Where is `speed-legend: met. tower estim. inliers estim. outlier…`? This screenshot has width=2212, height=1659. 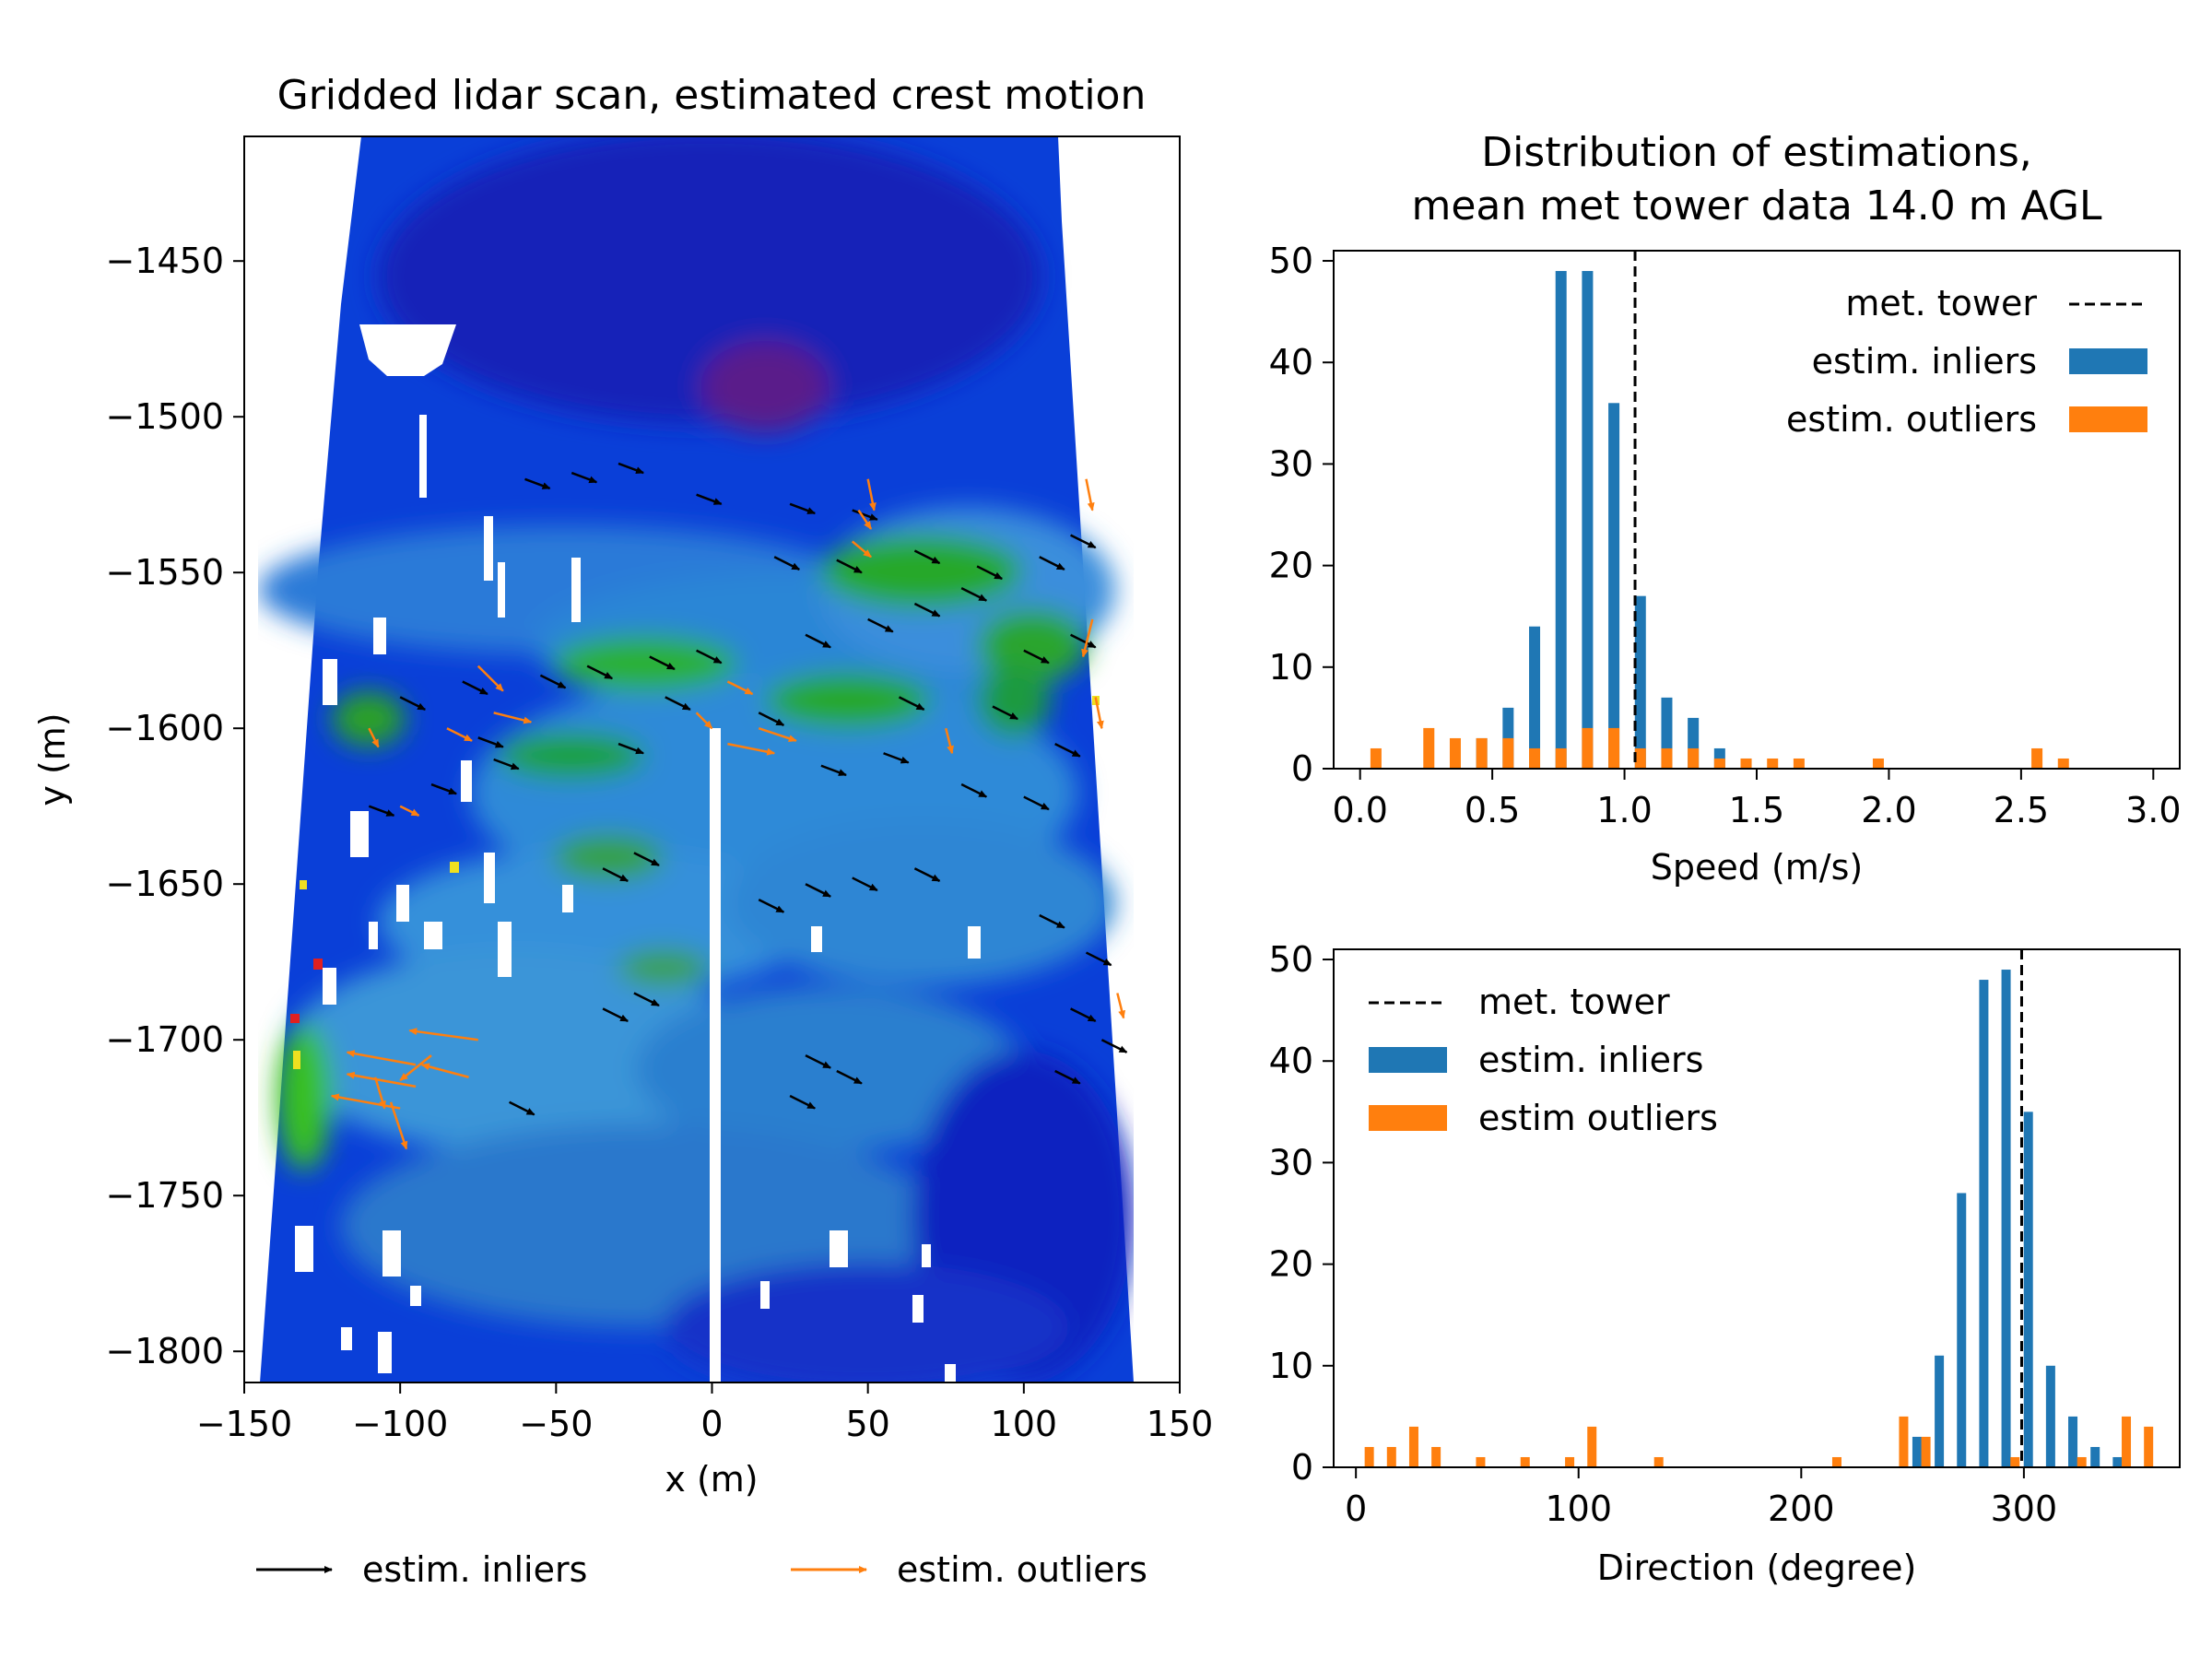
speed-legend: met. tower estim. inliers estim. outlier… is located at coordinates (1966, 361).